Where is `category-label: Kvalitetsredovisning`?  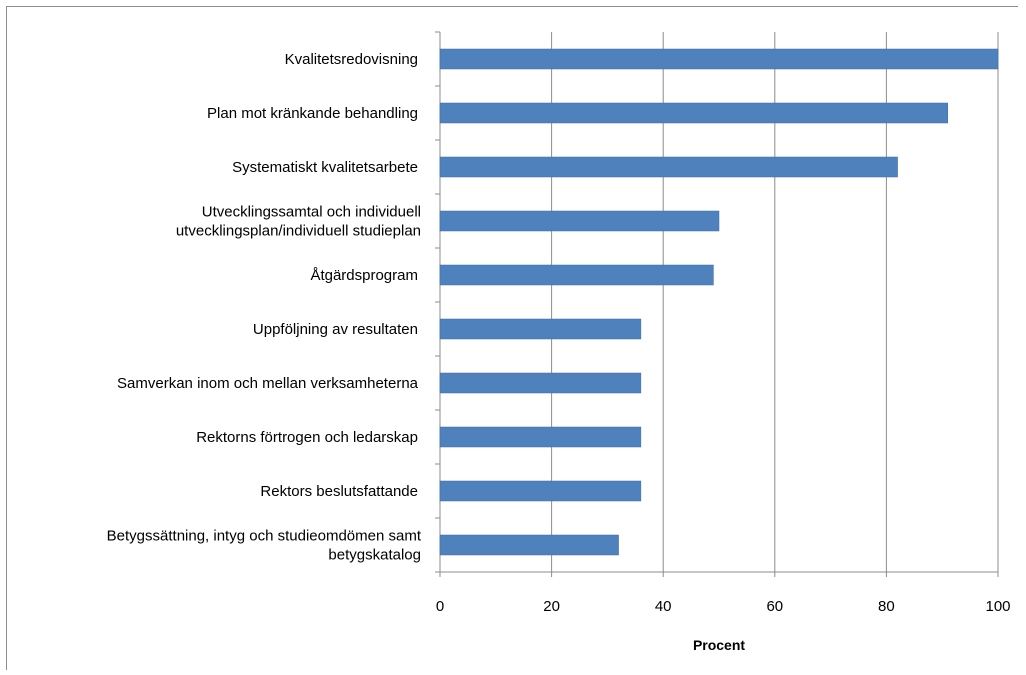
category-label: Kvalitetsredovisning is located at coordinates (351, 59).